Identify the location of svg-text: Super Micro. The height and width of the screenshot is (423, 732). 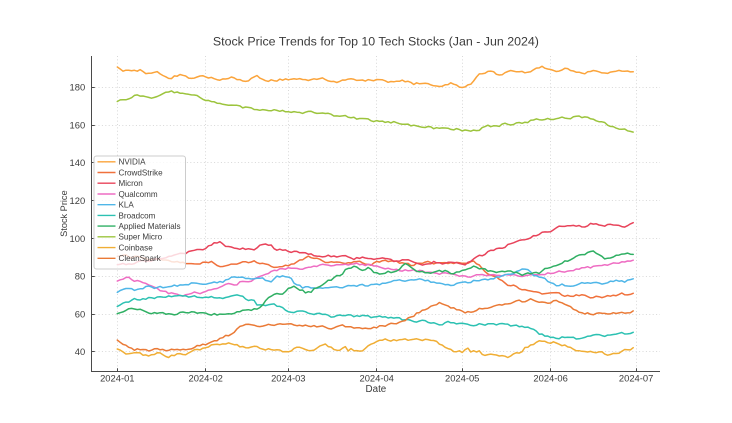
(141, 237).